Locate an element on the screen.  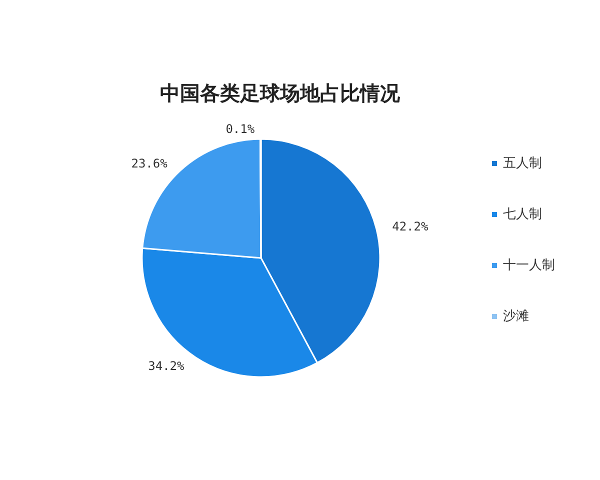
legend-label: 五人制 is located at coordinates (522, 163).